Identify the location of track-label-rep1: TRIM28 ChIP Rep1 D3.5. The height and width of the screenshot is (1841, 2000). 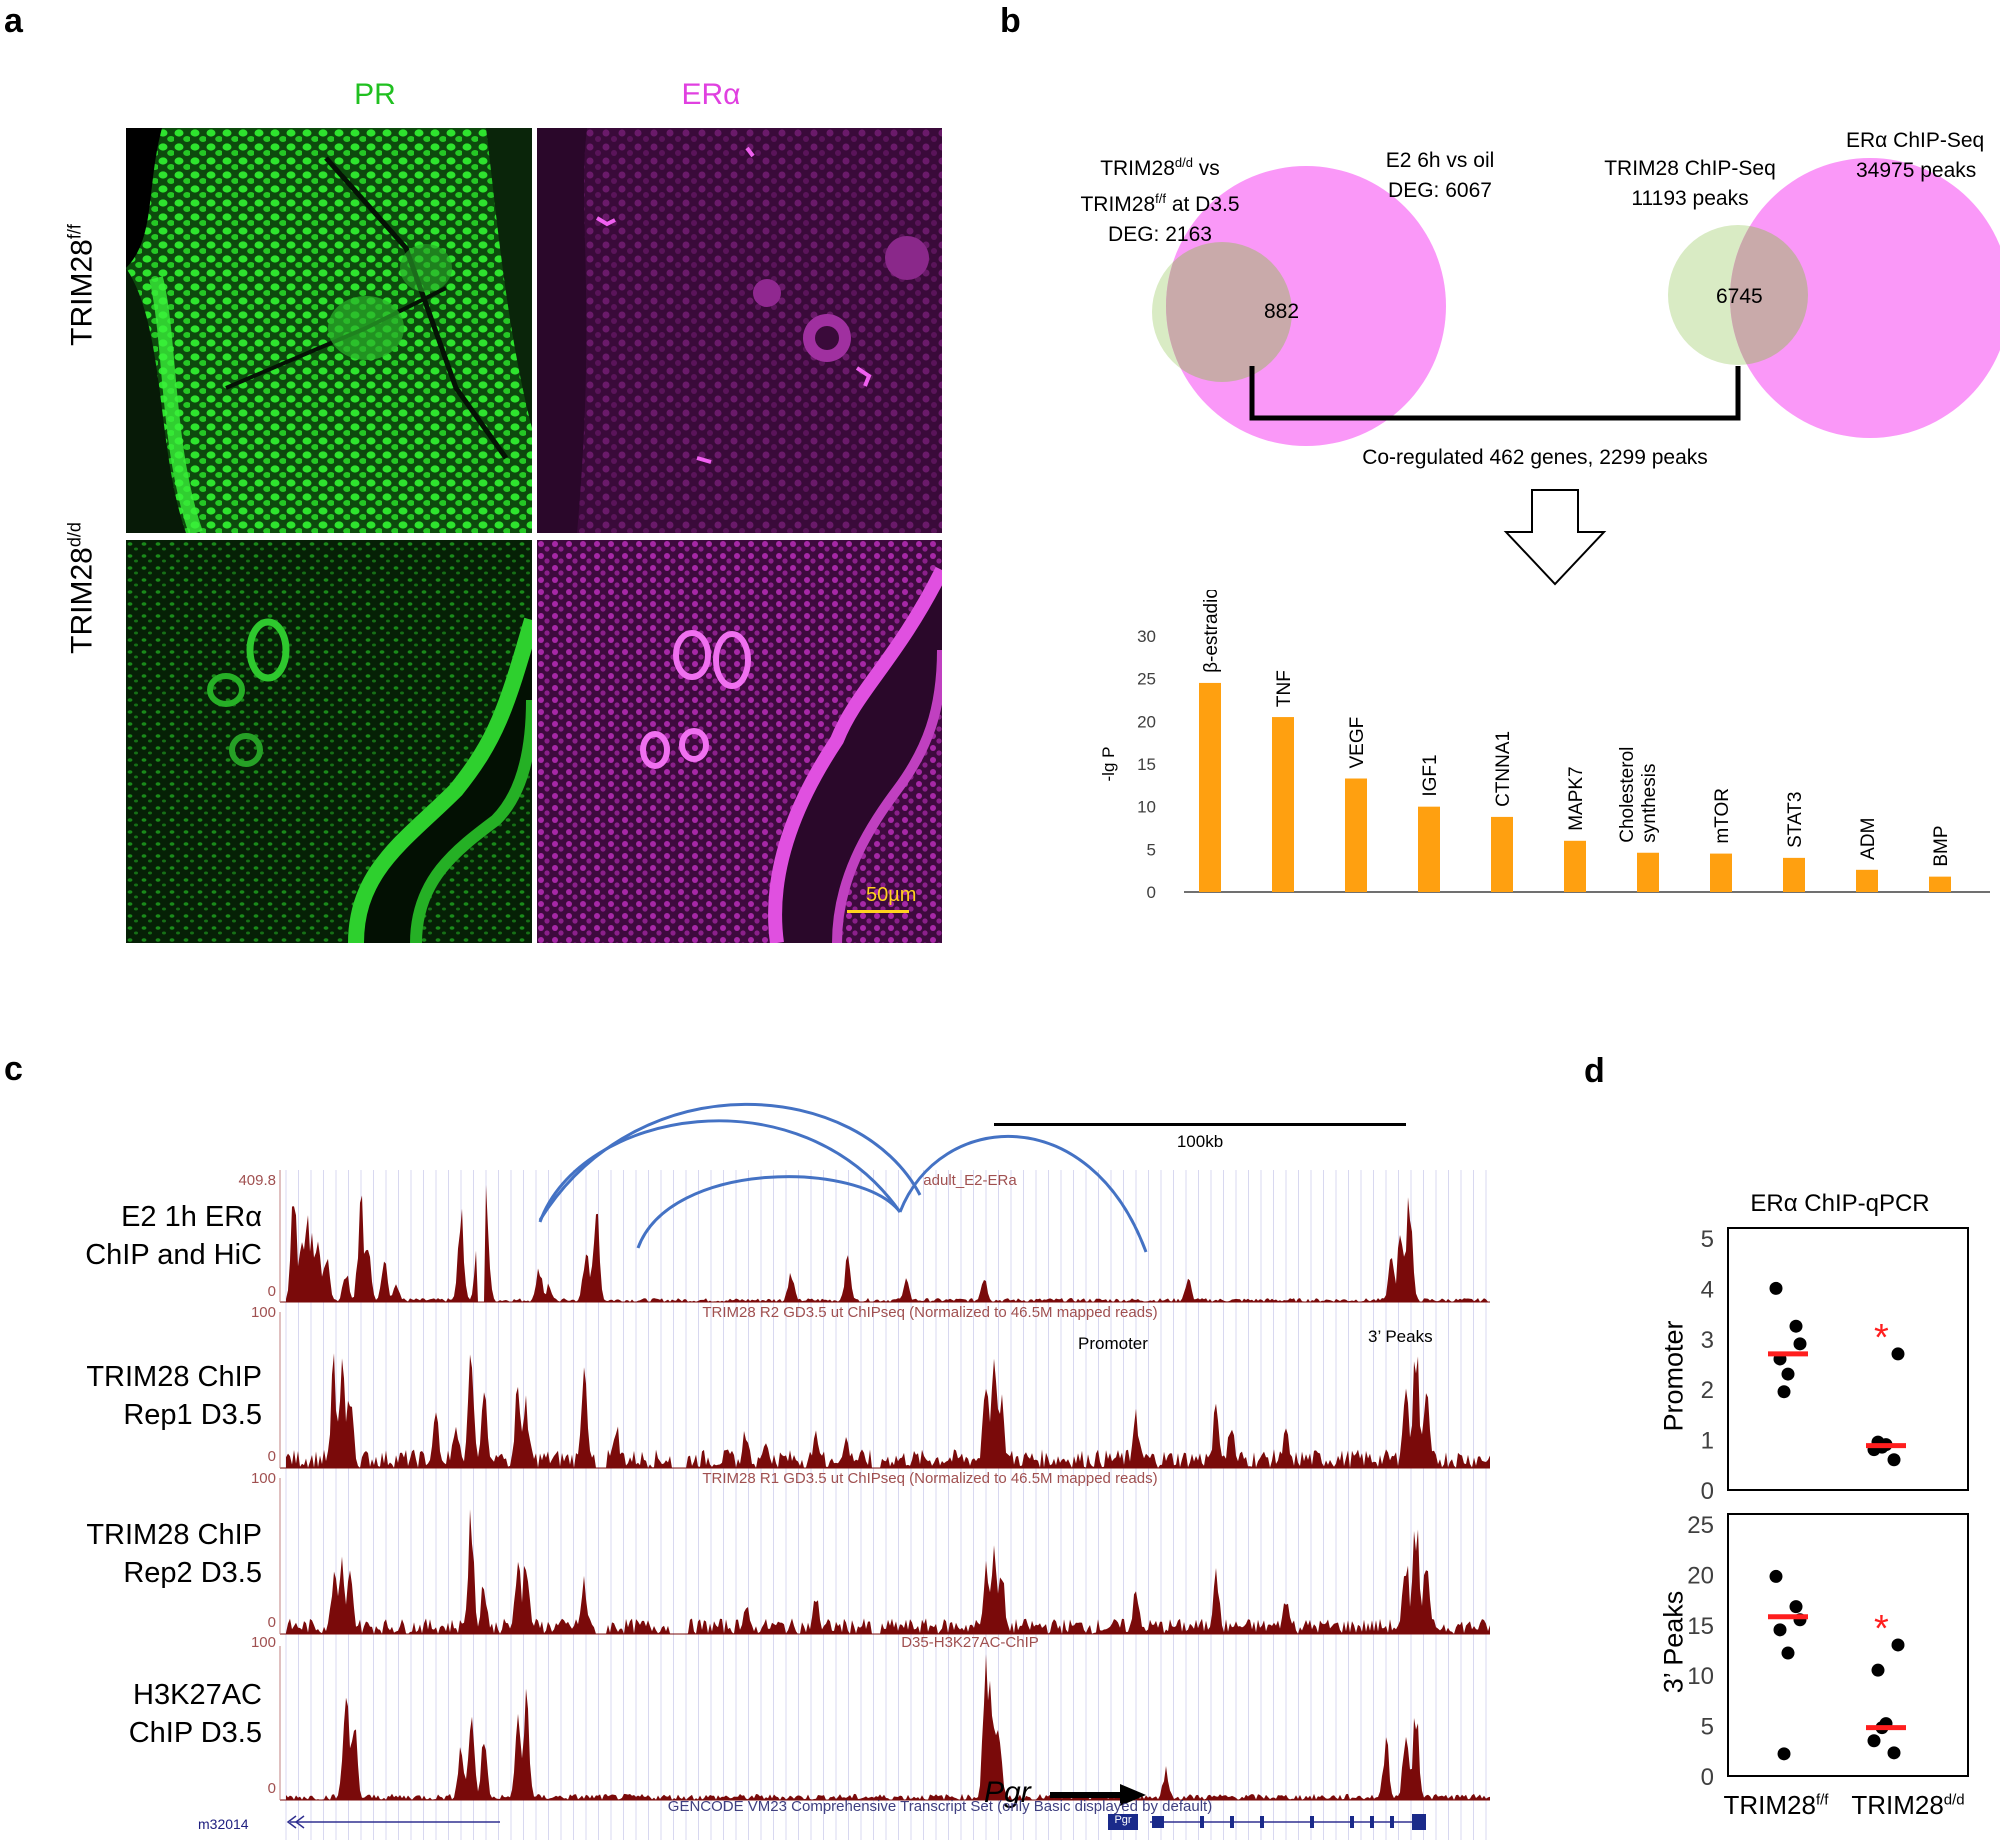
(131, 1396).